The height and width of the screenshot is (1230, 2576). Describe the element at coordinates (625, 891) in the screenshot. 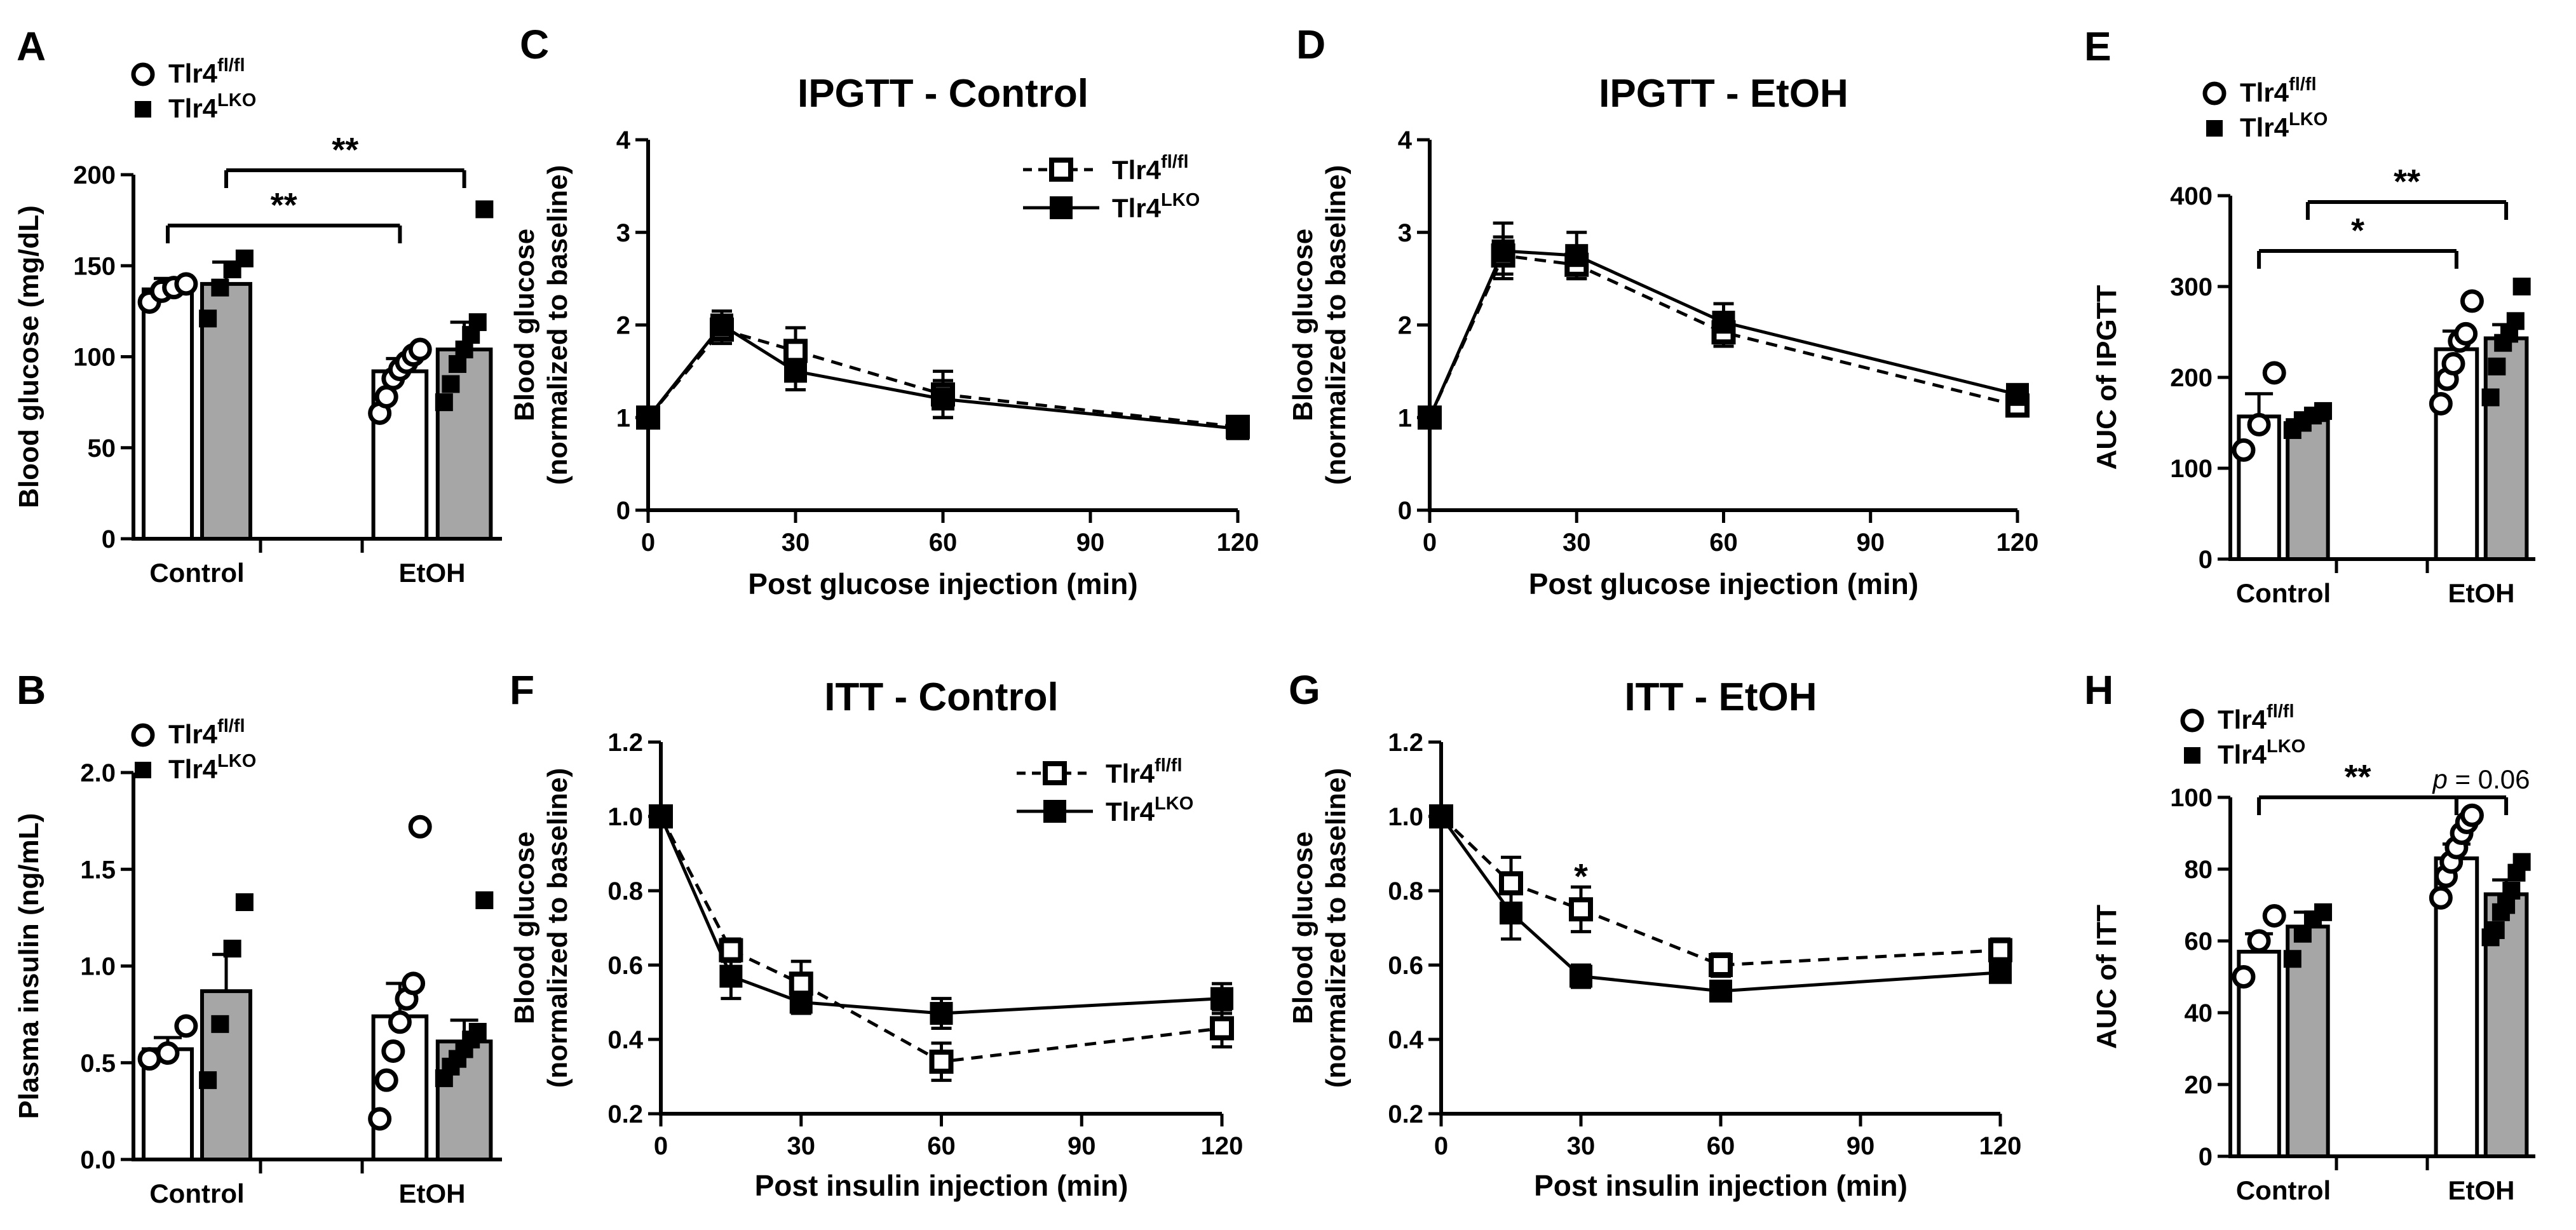

I see `y-tick-label: 0.8` at that location.